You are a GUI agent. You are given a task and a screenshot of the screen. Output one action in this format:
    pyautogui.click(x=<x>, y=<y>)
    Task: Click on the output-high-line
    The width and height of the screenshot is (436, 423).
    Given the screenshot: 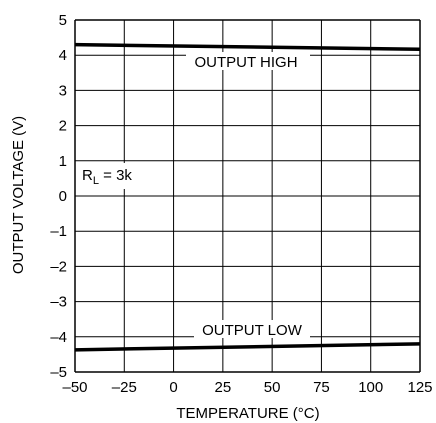 What is the action you would take?
    pyautogui.click(x=247, y=46)
    